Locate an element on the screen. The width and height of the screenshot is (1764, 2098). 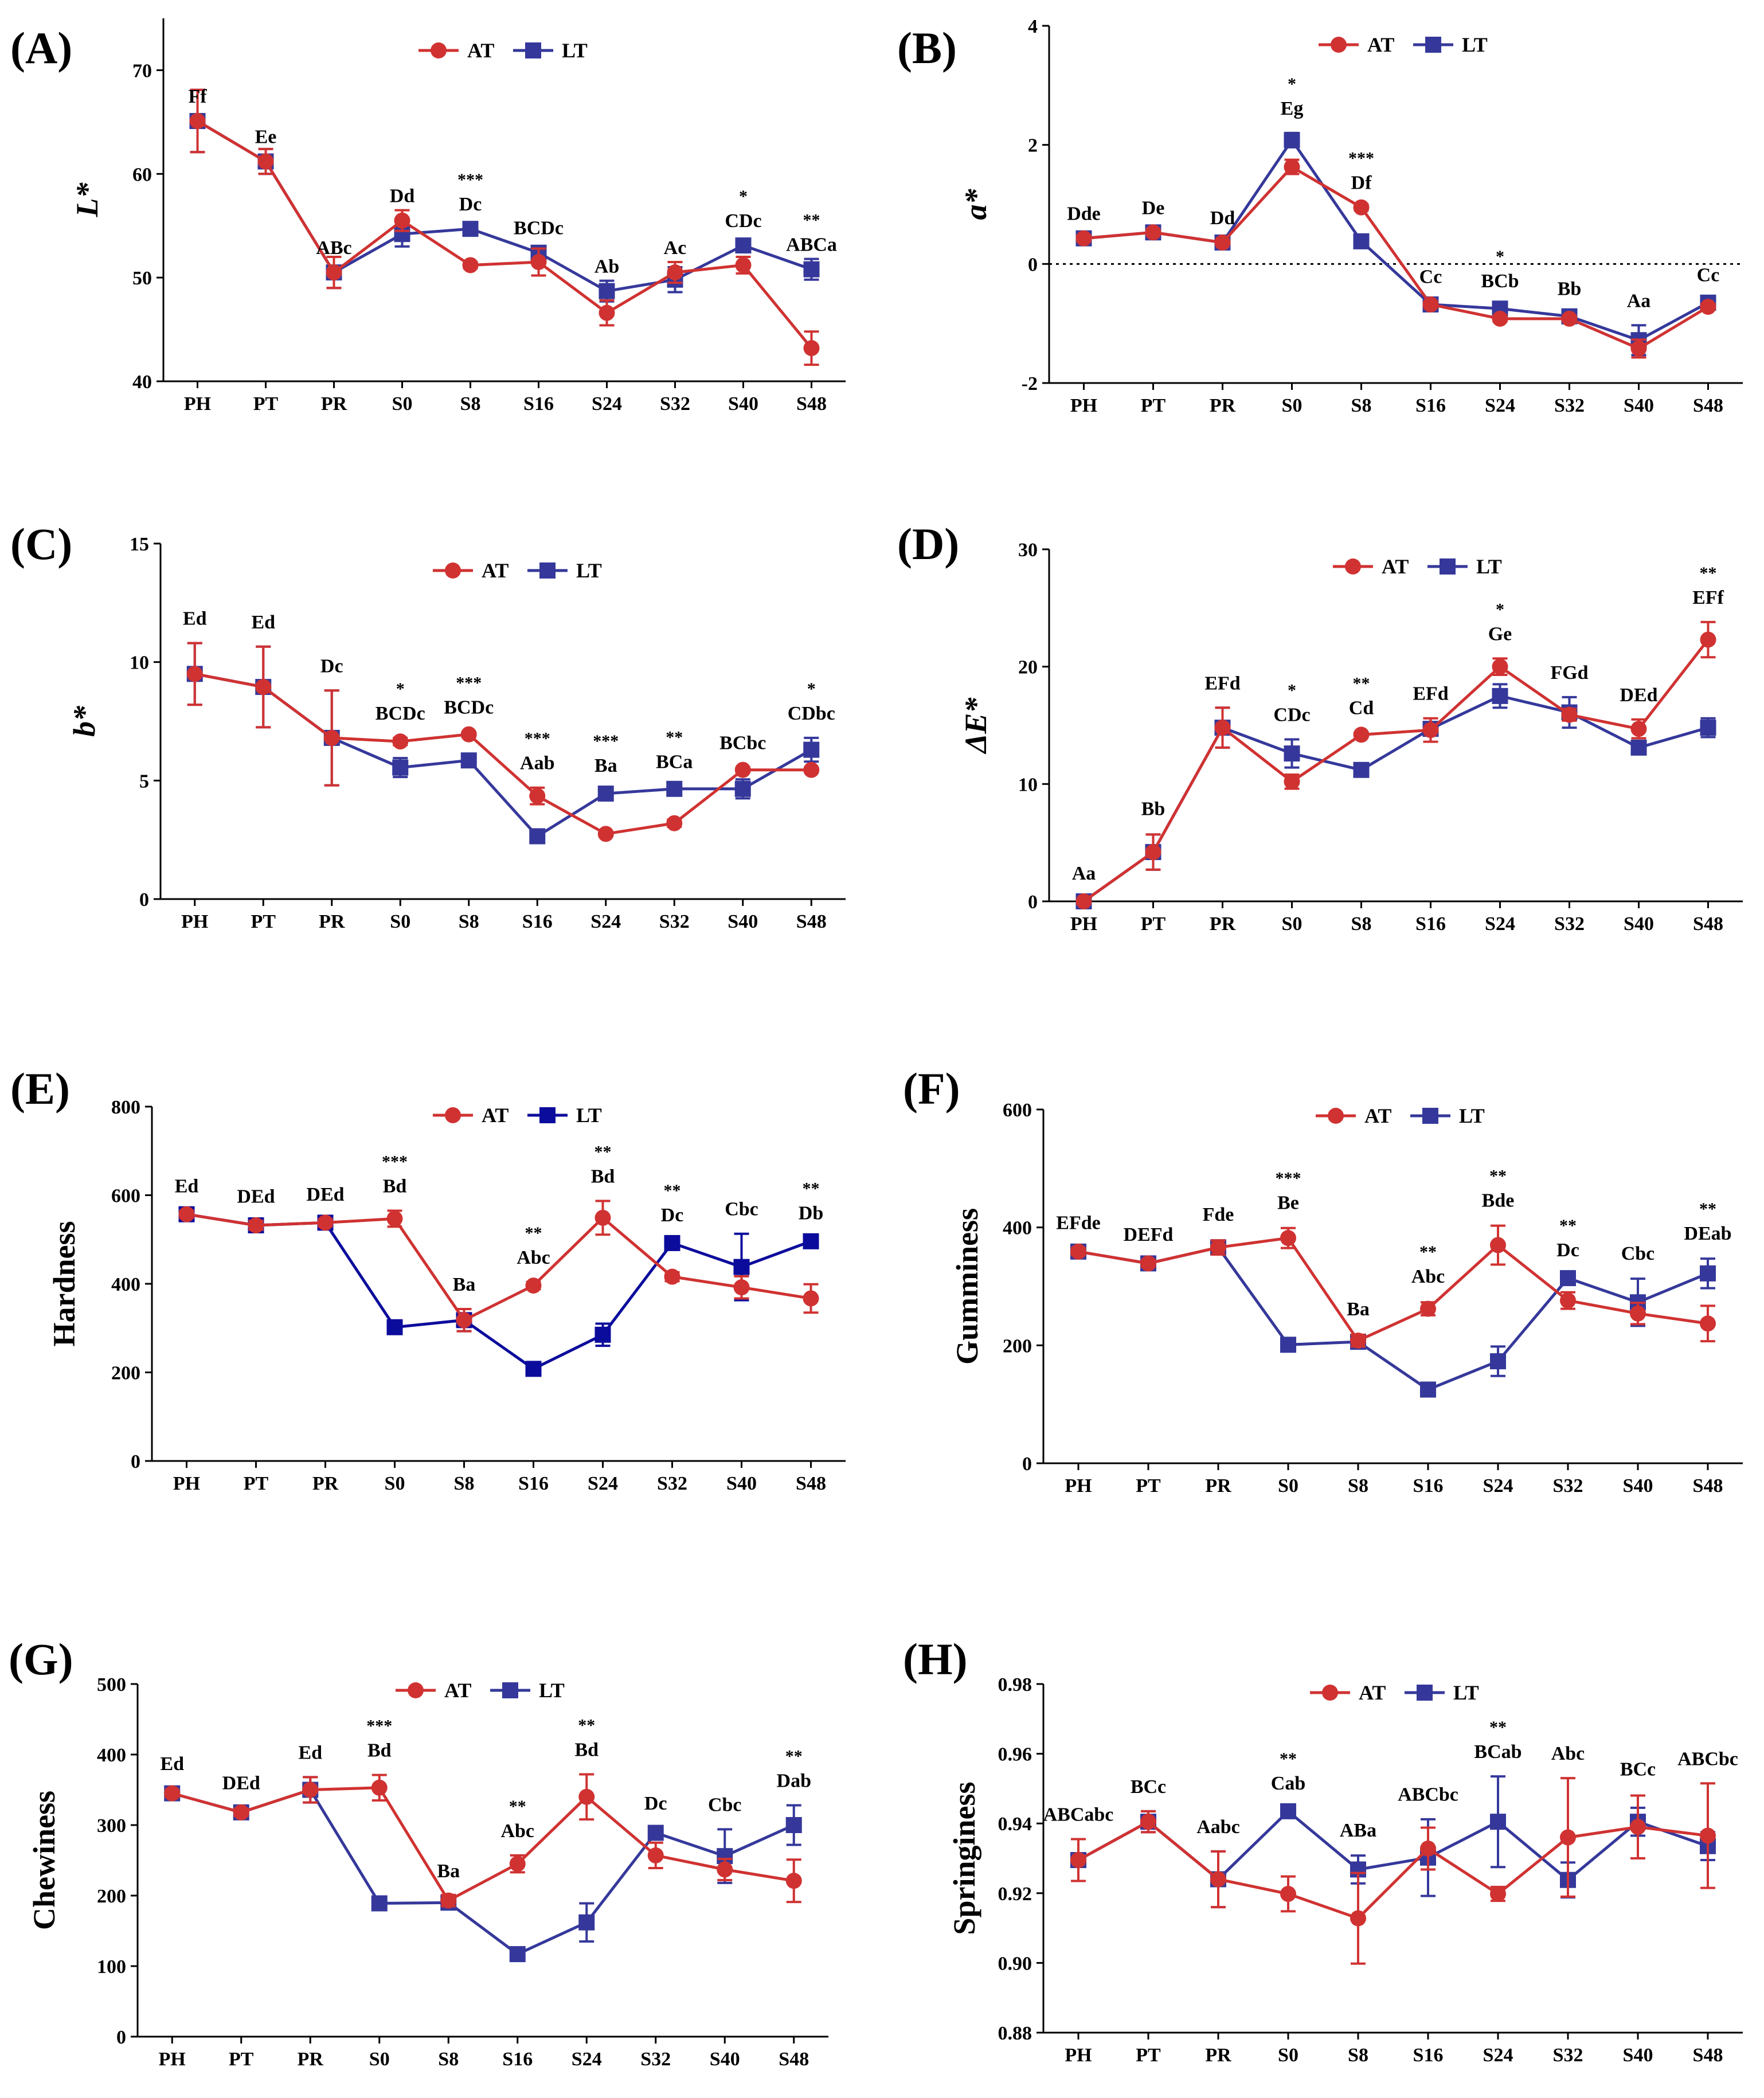
legend-marker-AT is located at coordinates (416, 1690).